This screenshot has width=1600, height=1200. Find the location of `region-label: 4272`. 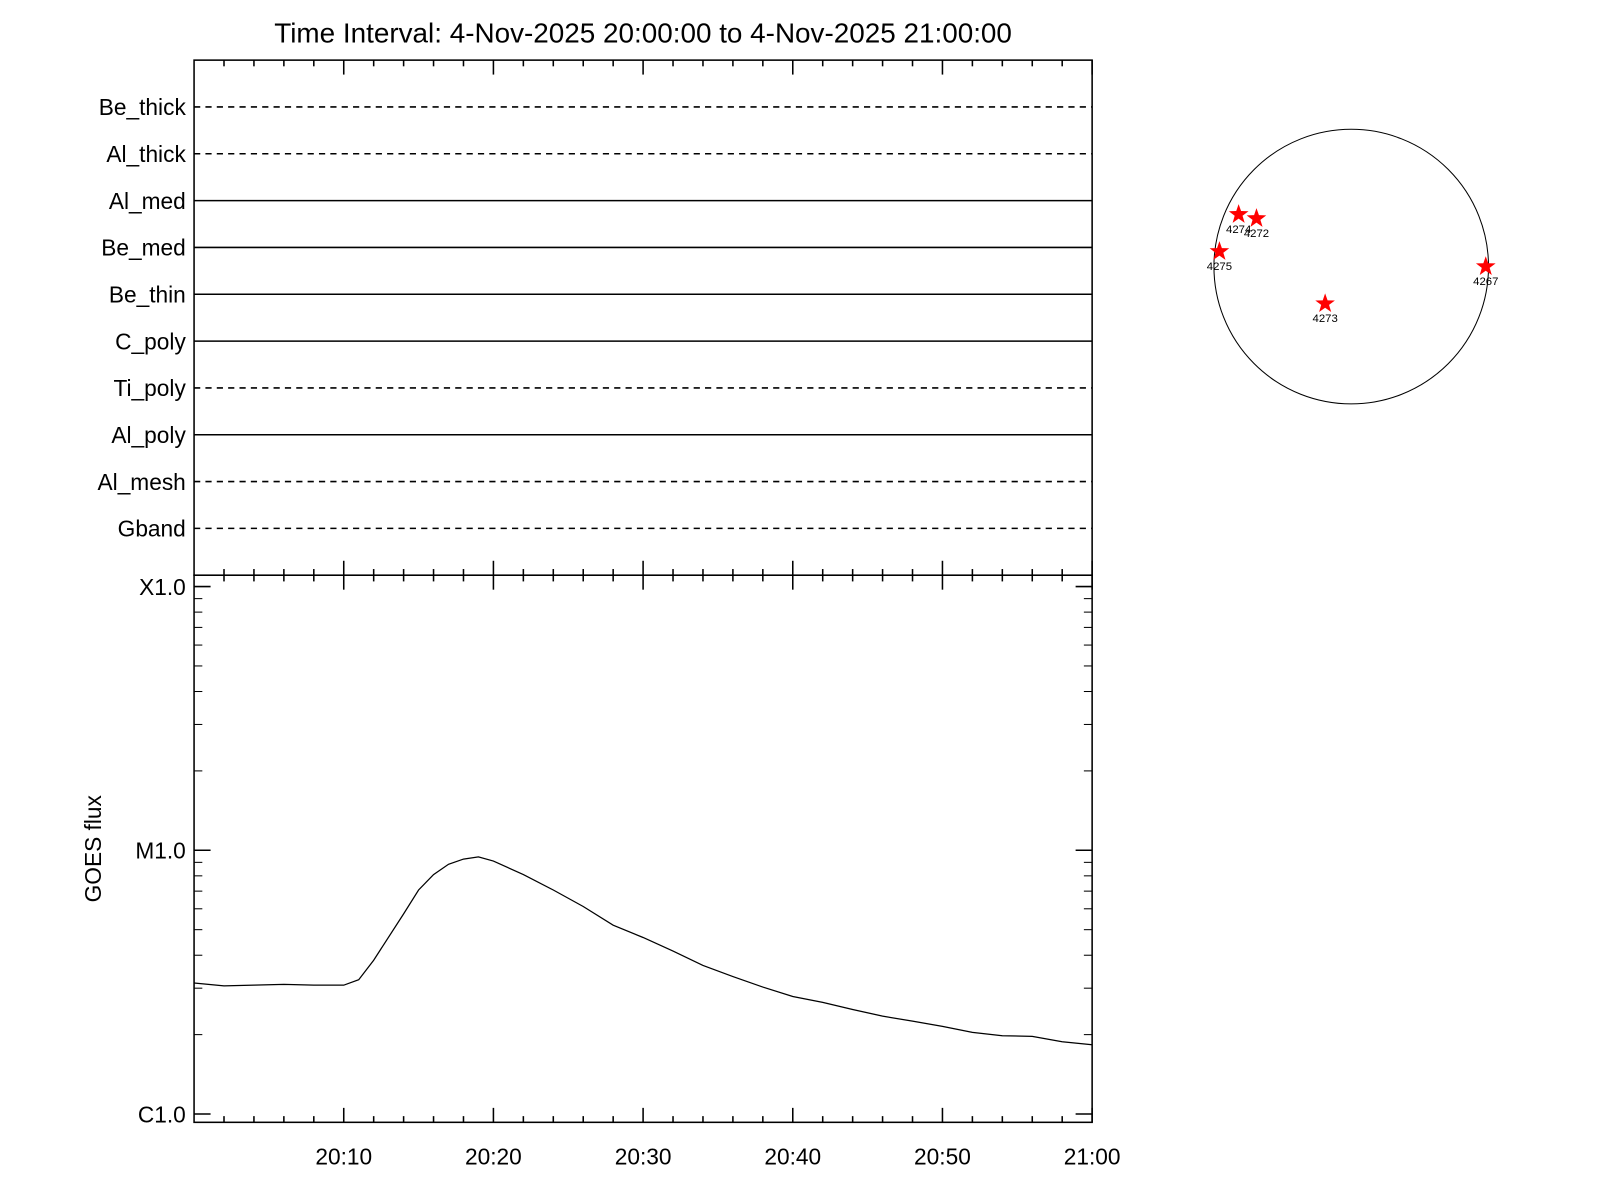

region-label: 4272 is located at coordinates (1256, 234).